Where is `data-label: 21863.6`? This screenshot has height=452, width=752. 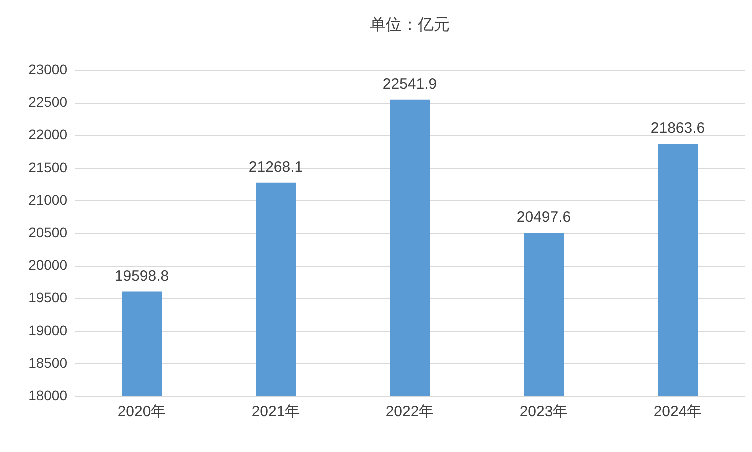 data-label: 21863.6 is located at coordinates (678, 129).